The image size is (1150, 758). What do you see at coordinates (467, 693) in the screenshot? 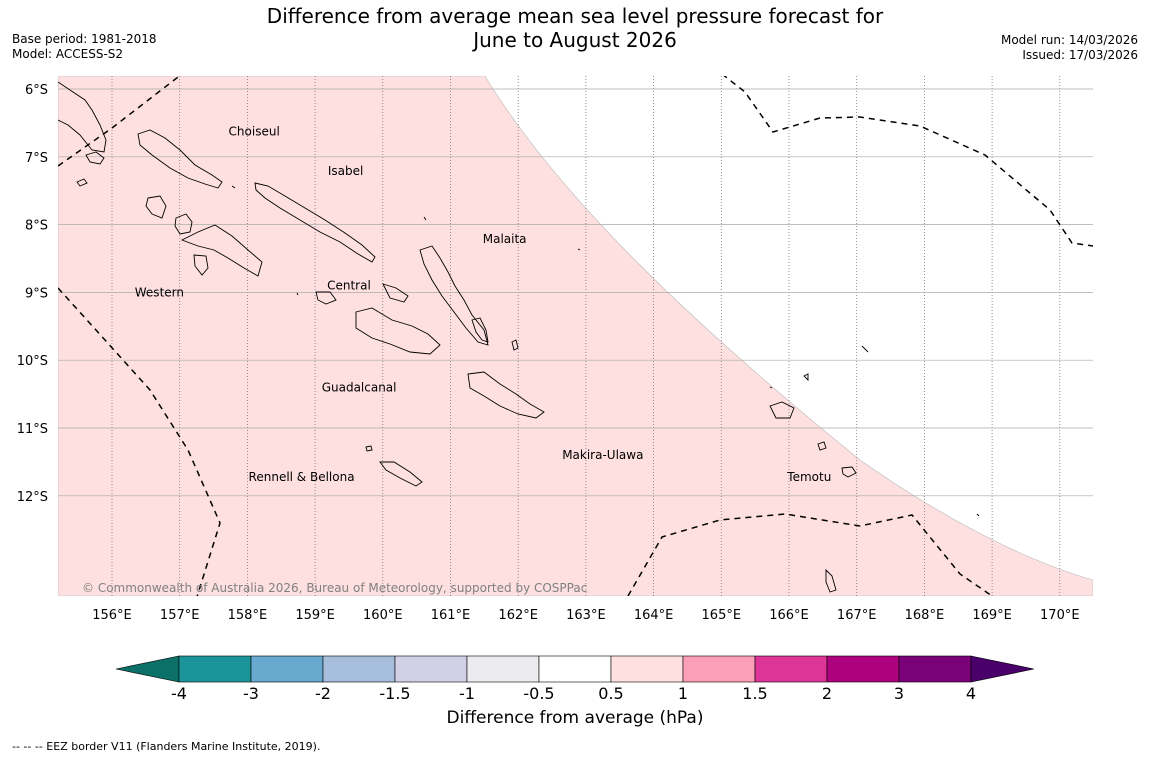
I see `colorbar-tick-label: -1` at bounding box center [467, 693].